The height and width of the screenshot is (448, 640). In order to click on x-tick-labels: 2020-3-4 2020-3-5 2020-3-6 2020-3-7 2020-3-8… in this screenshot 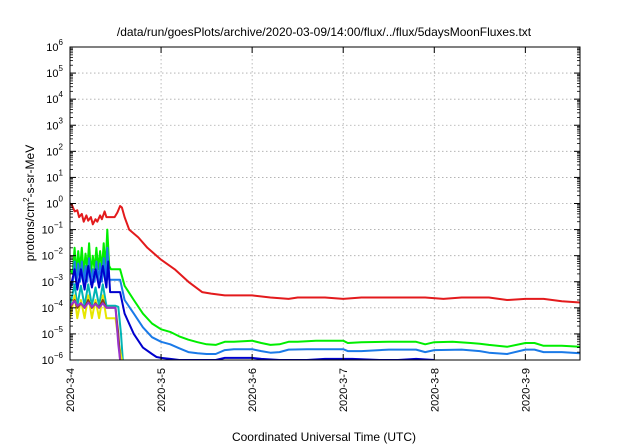, I will do `click(298, 390)`.